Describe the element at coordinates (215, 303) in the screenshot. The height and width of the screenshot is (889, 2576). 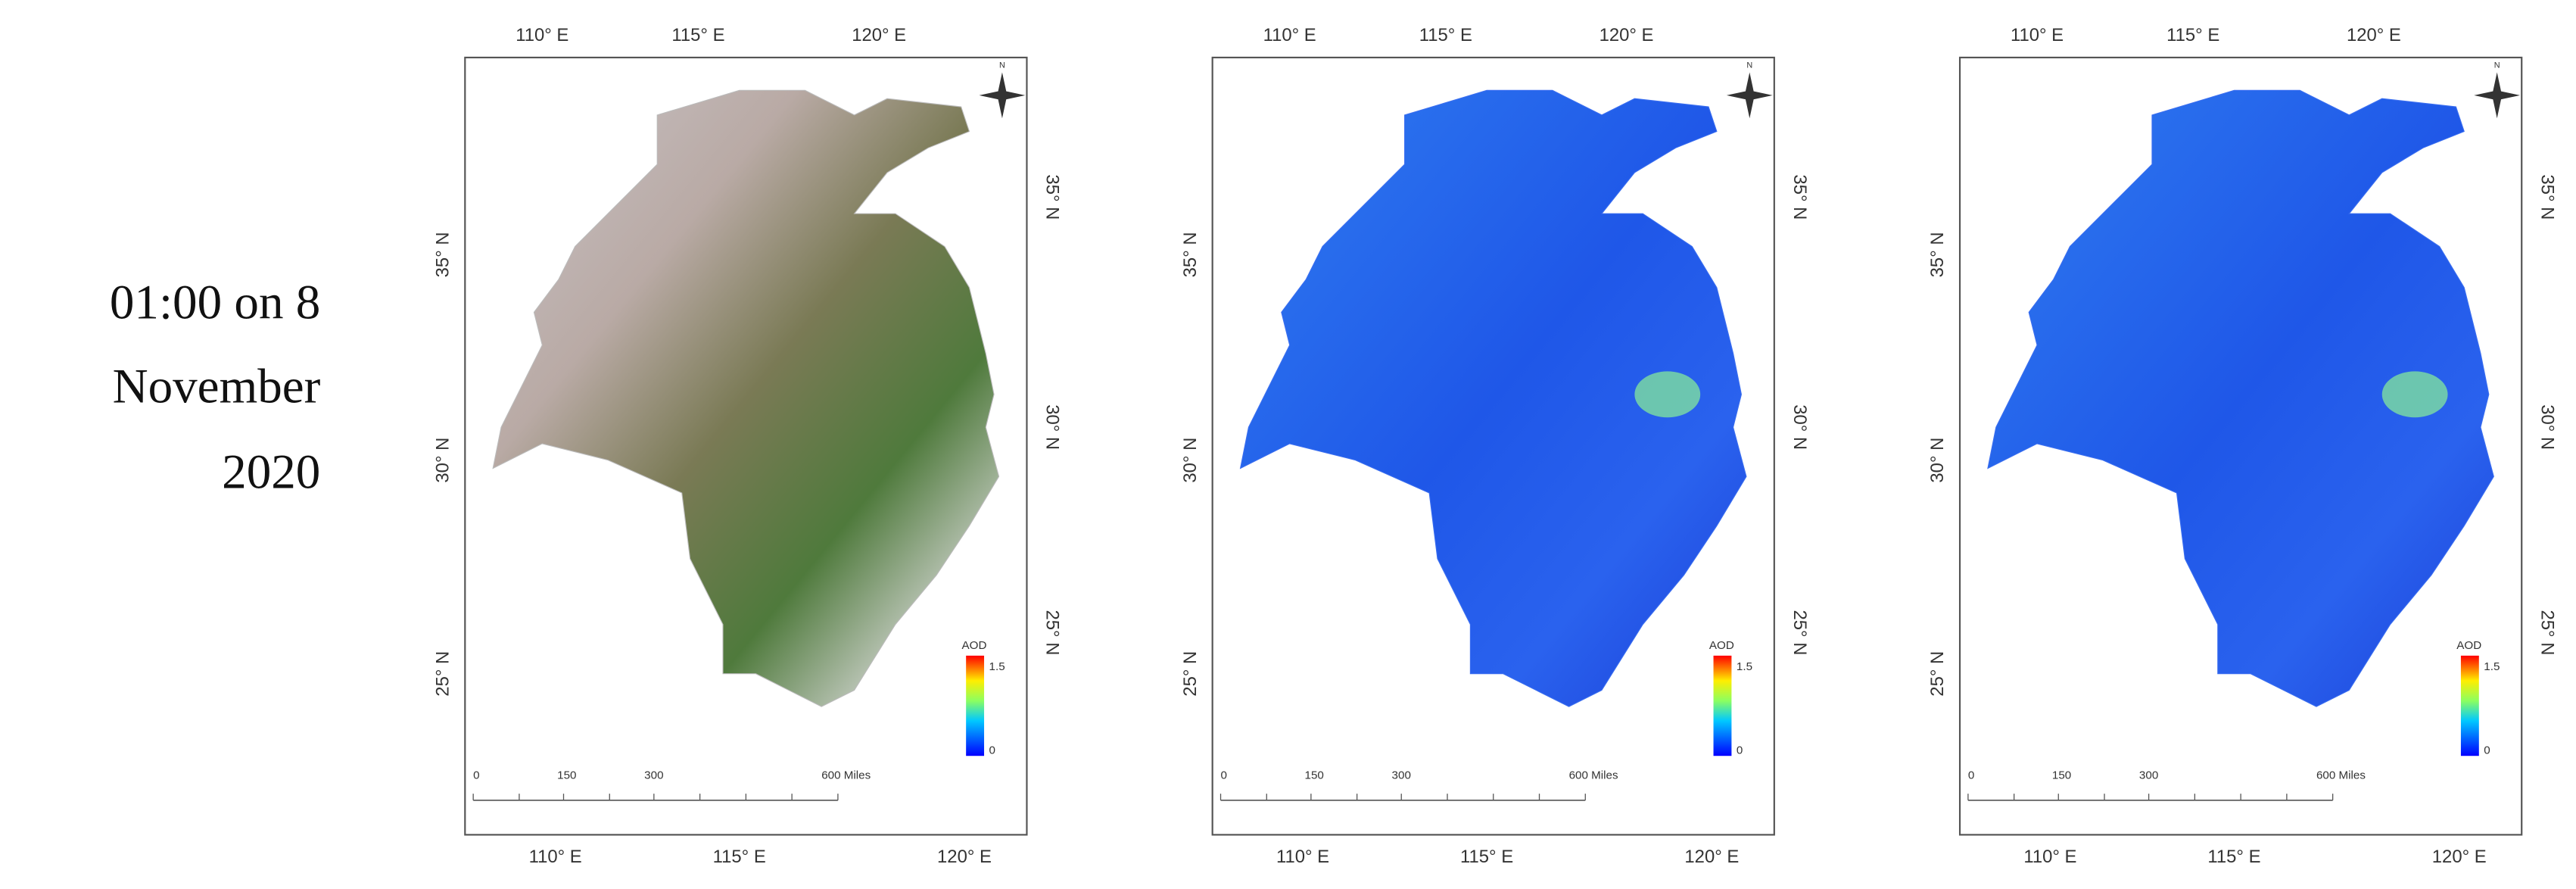
I see `caption-line: 01:00 on 8` at that location.